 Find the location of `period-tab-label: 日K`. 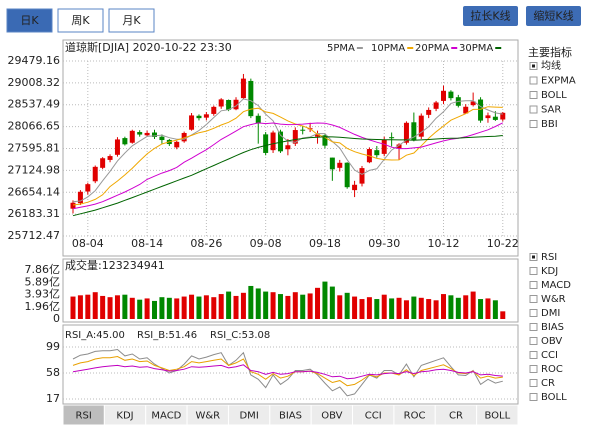

period-tab-label: 日K is located at coordinates (29, 20).